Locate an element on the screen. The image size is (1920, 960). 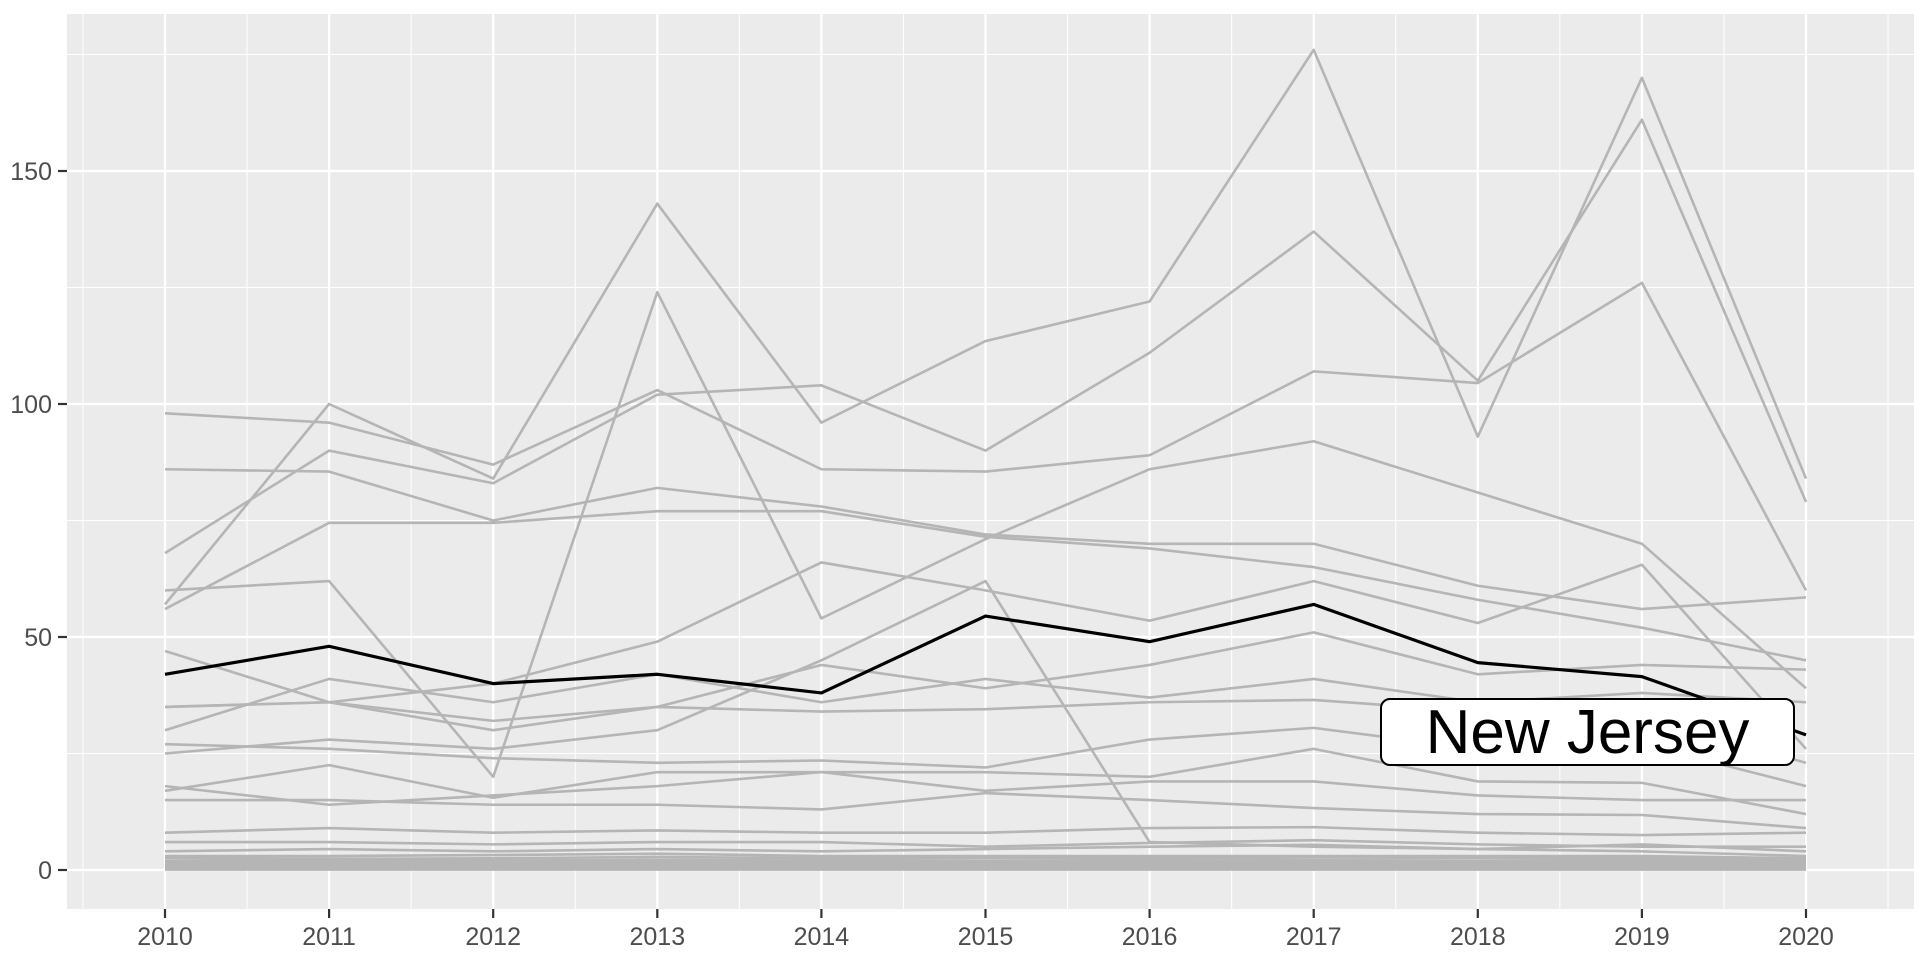
x-tick-label: 2015 is located at coordinates (986, 937).